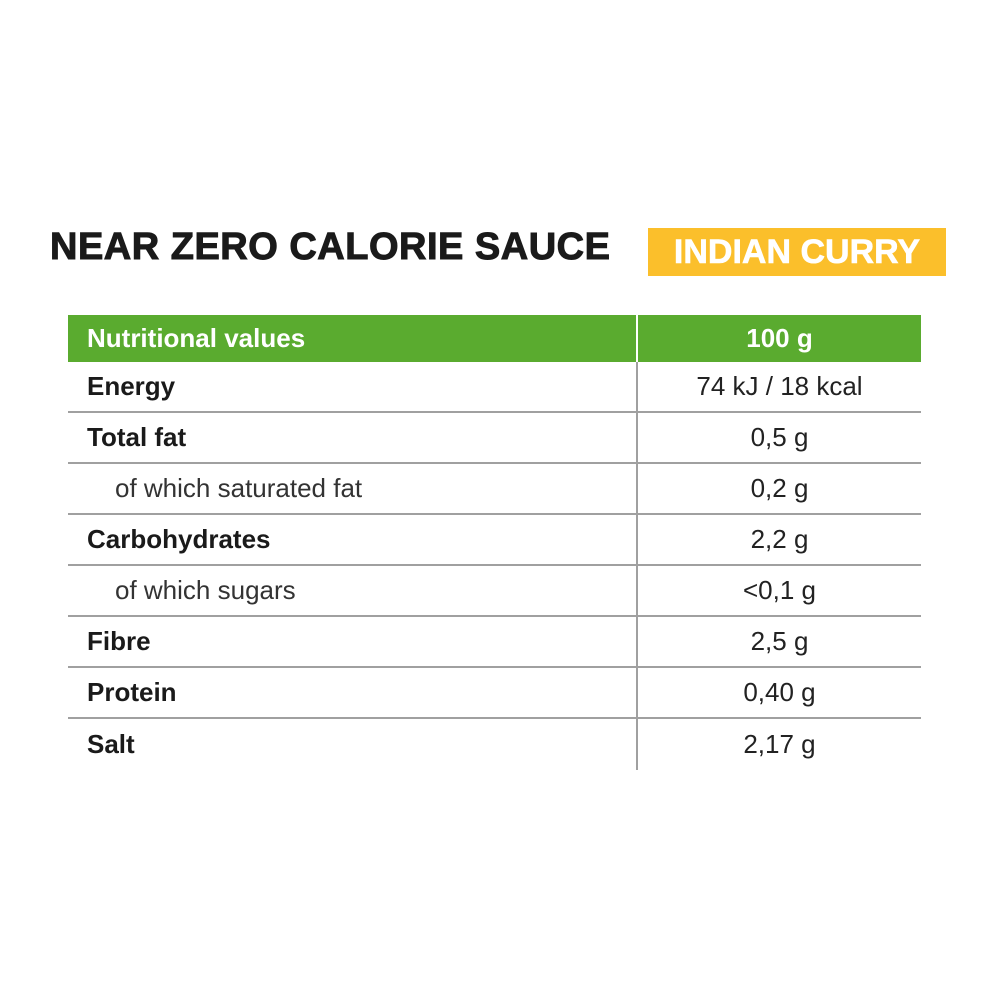  Describe the element at coordinates (196, 338) in the screenshot. I see `header-cell: Nutritional values` at that location.